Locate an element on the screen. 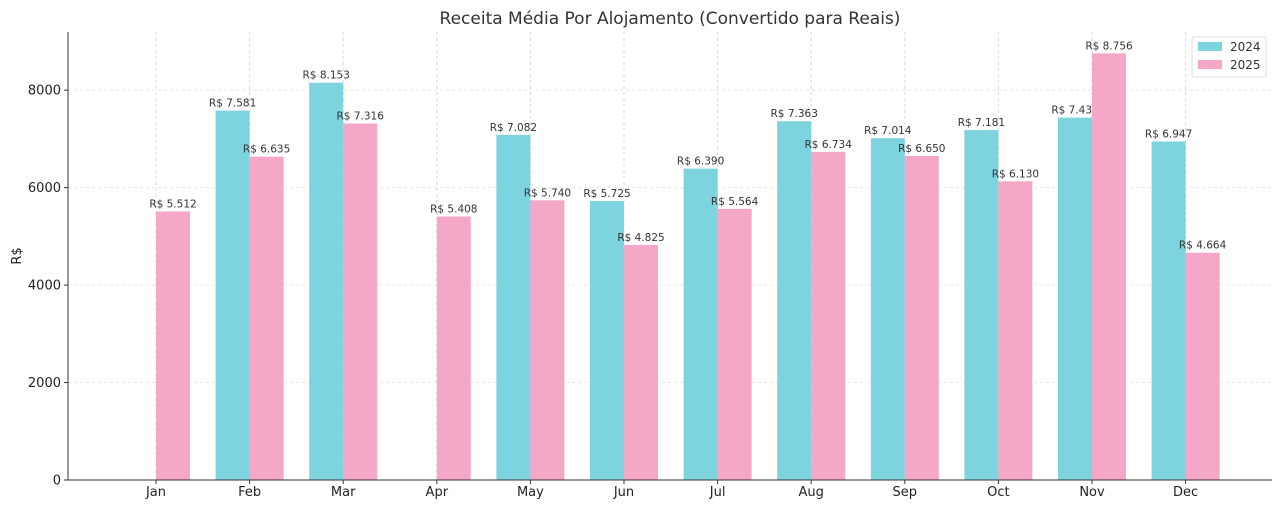 Image resolution: width=1280 pixels, height=507 pixels. y-tick-label: 0 is located at coordinates (57, 481).